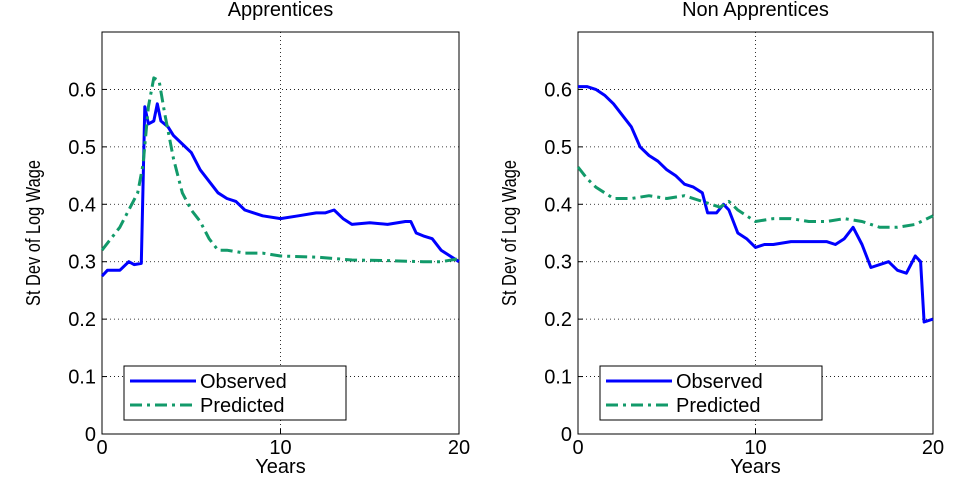 This screenshot has height=487, width=954. What do you see at coordinates (281, 10) in the screenshot?
I see `chart-title: Apprentices` at bounding box center [281, 10].